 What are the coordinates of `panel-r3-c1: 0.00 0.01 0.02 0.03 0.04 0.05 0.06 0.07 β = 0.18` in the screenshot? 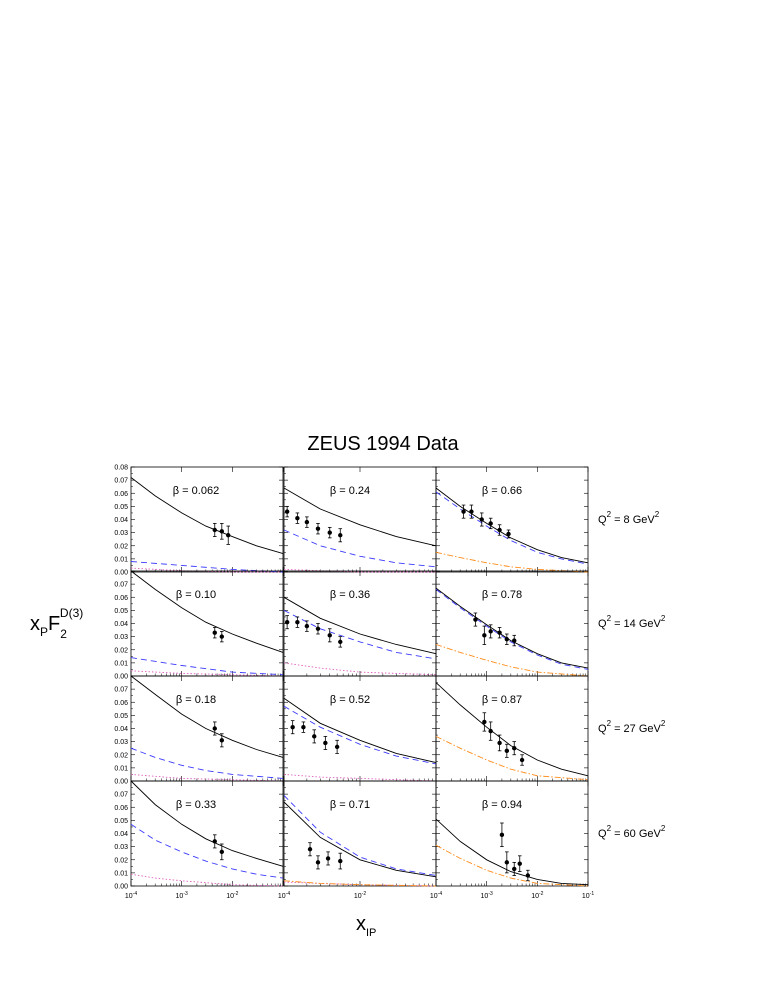 It's located at (199, 730).